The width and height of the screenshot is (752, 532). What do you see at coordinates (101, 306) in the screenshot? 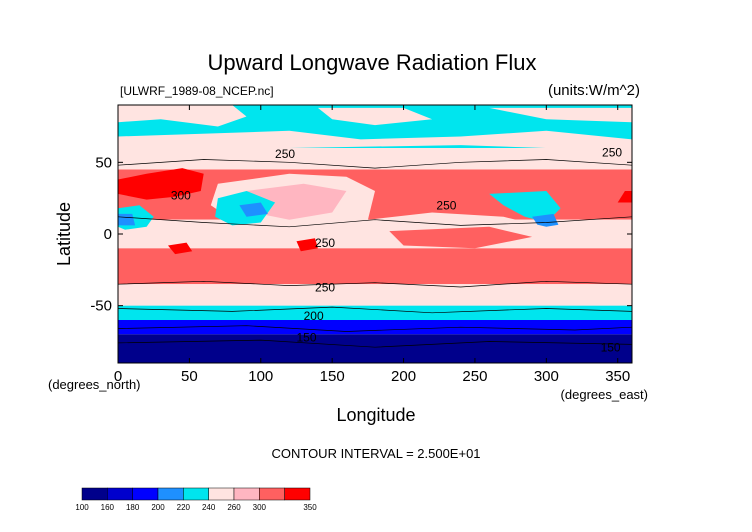
I see `y-tick-label: -50` at bounding box center [101, 306].